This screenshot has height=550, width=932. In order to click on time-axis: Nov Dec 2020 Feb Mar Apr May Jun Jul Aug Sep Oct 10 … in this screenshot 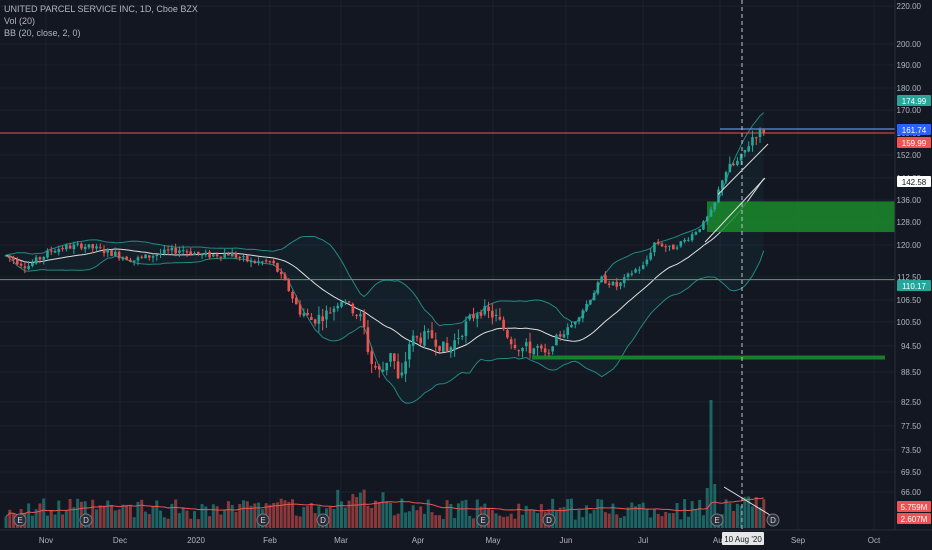, I will do `click(466, 537)`.